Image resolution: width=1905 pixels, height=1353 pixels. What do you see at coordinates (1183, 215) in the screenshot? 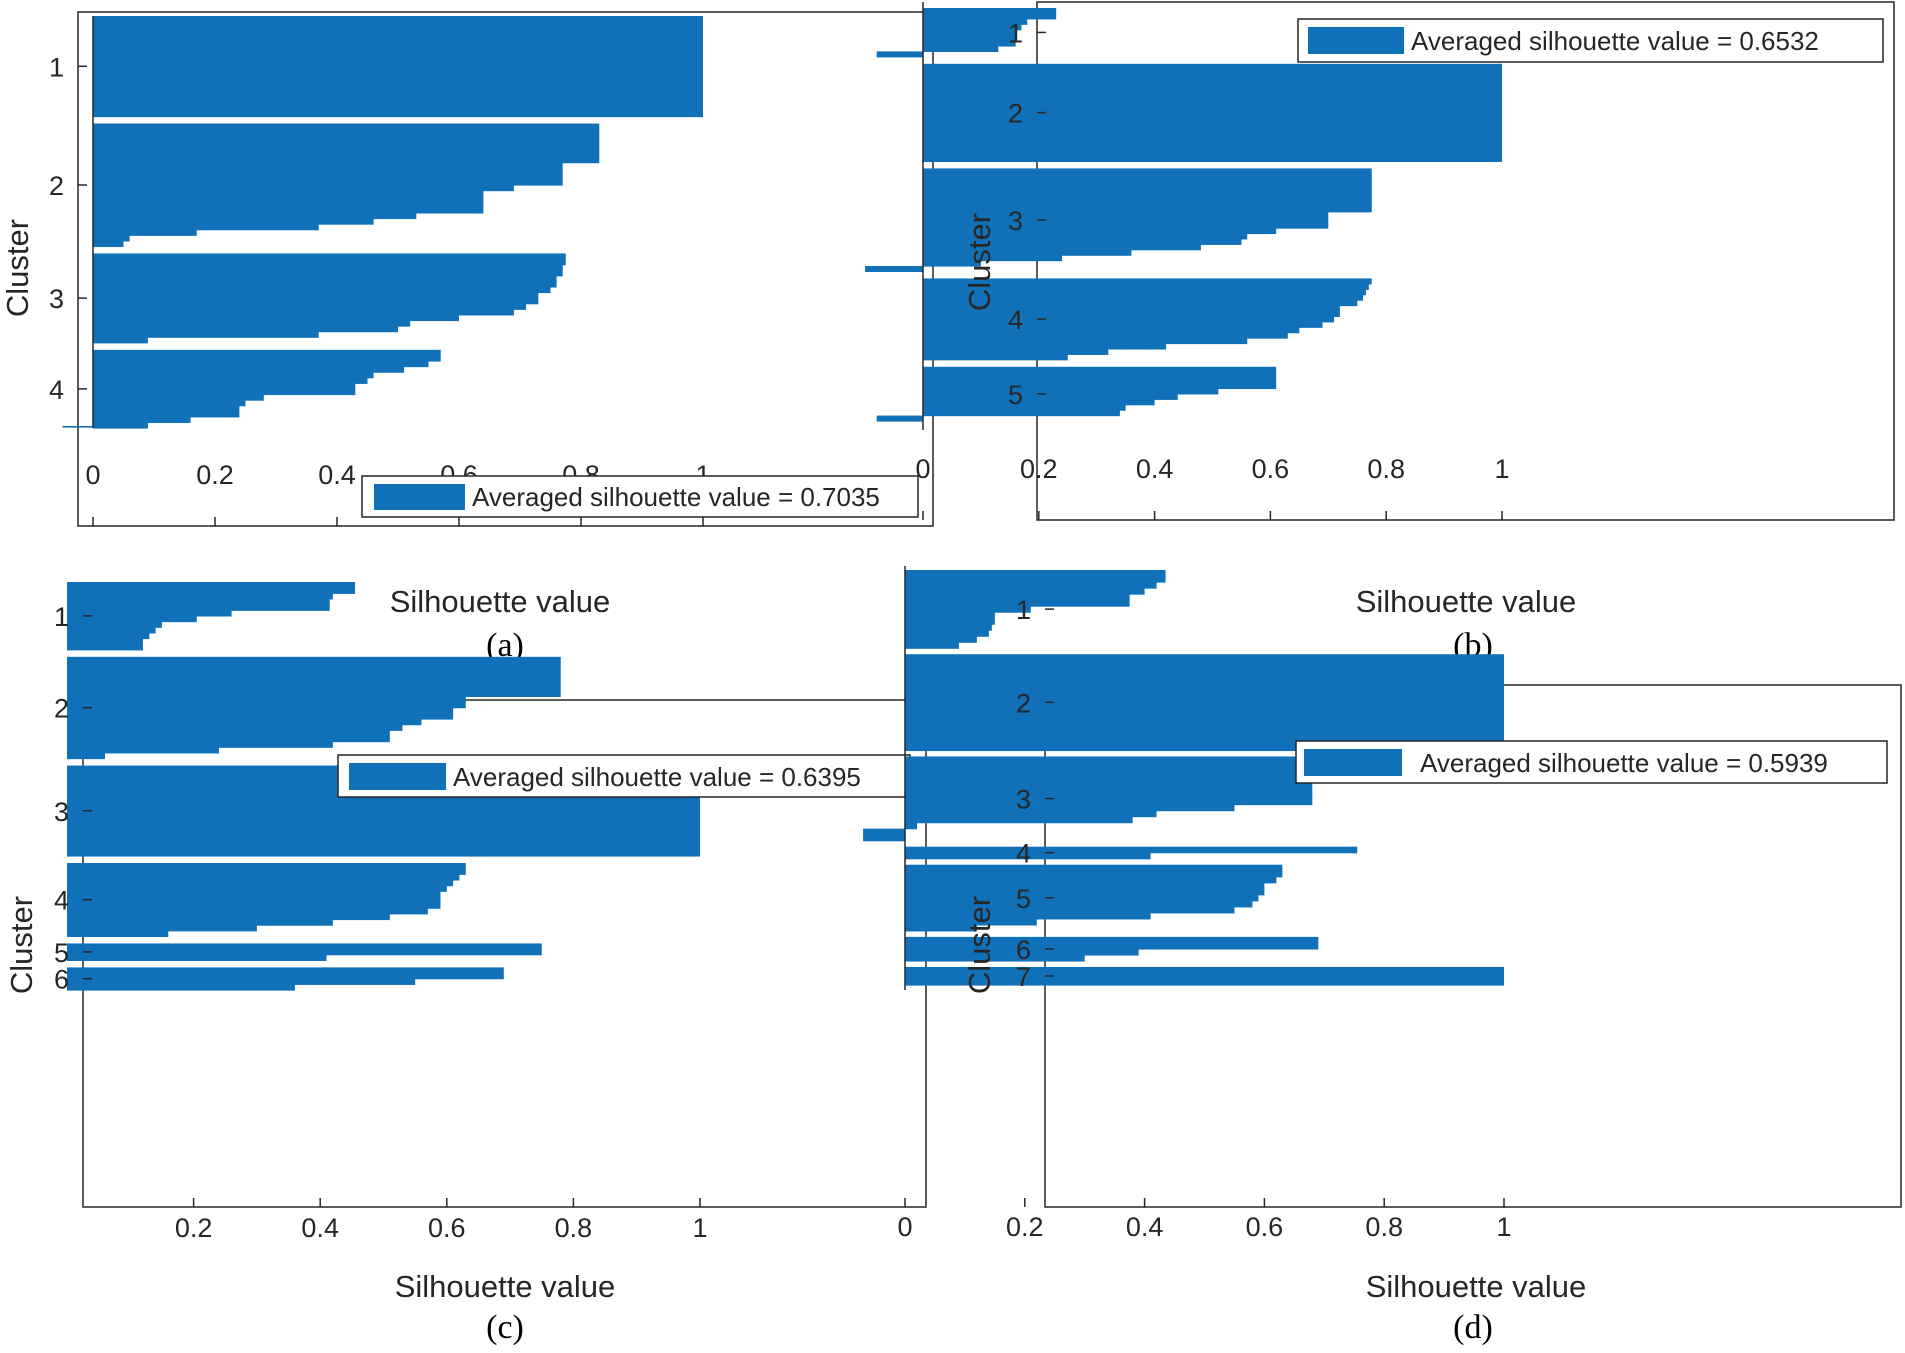
I see `bars-b` at bounding box center [1183, 215].